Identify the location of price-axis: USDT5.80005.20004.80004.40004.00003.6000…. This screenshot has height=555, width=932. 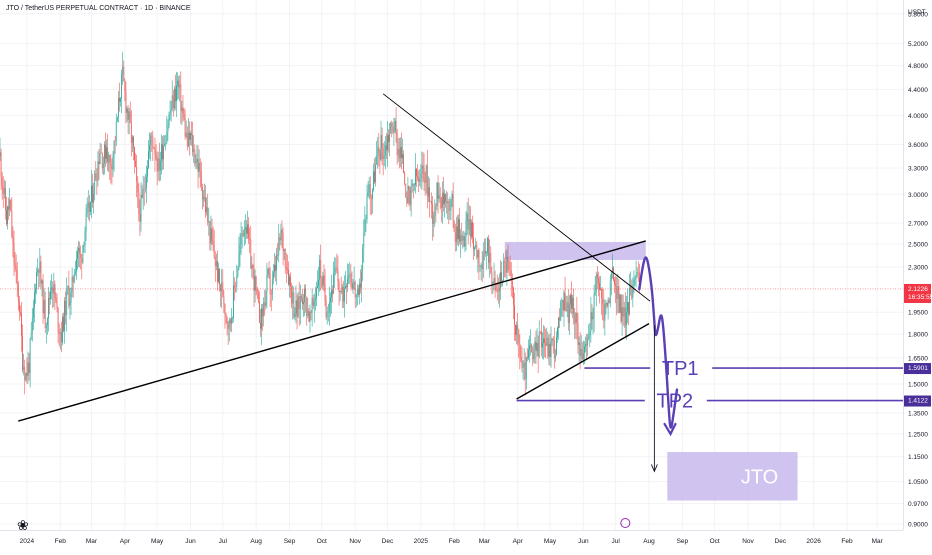
(917, 275).